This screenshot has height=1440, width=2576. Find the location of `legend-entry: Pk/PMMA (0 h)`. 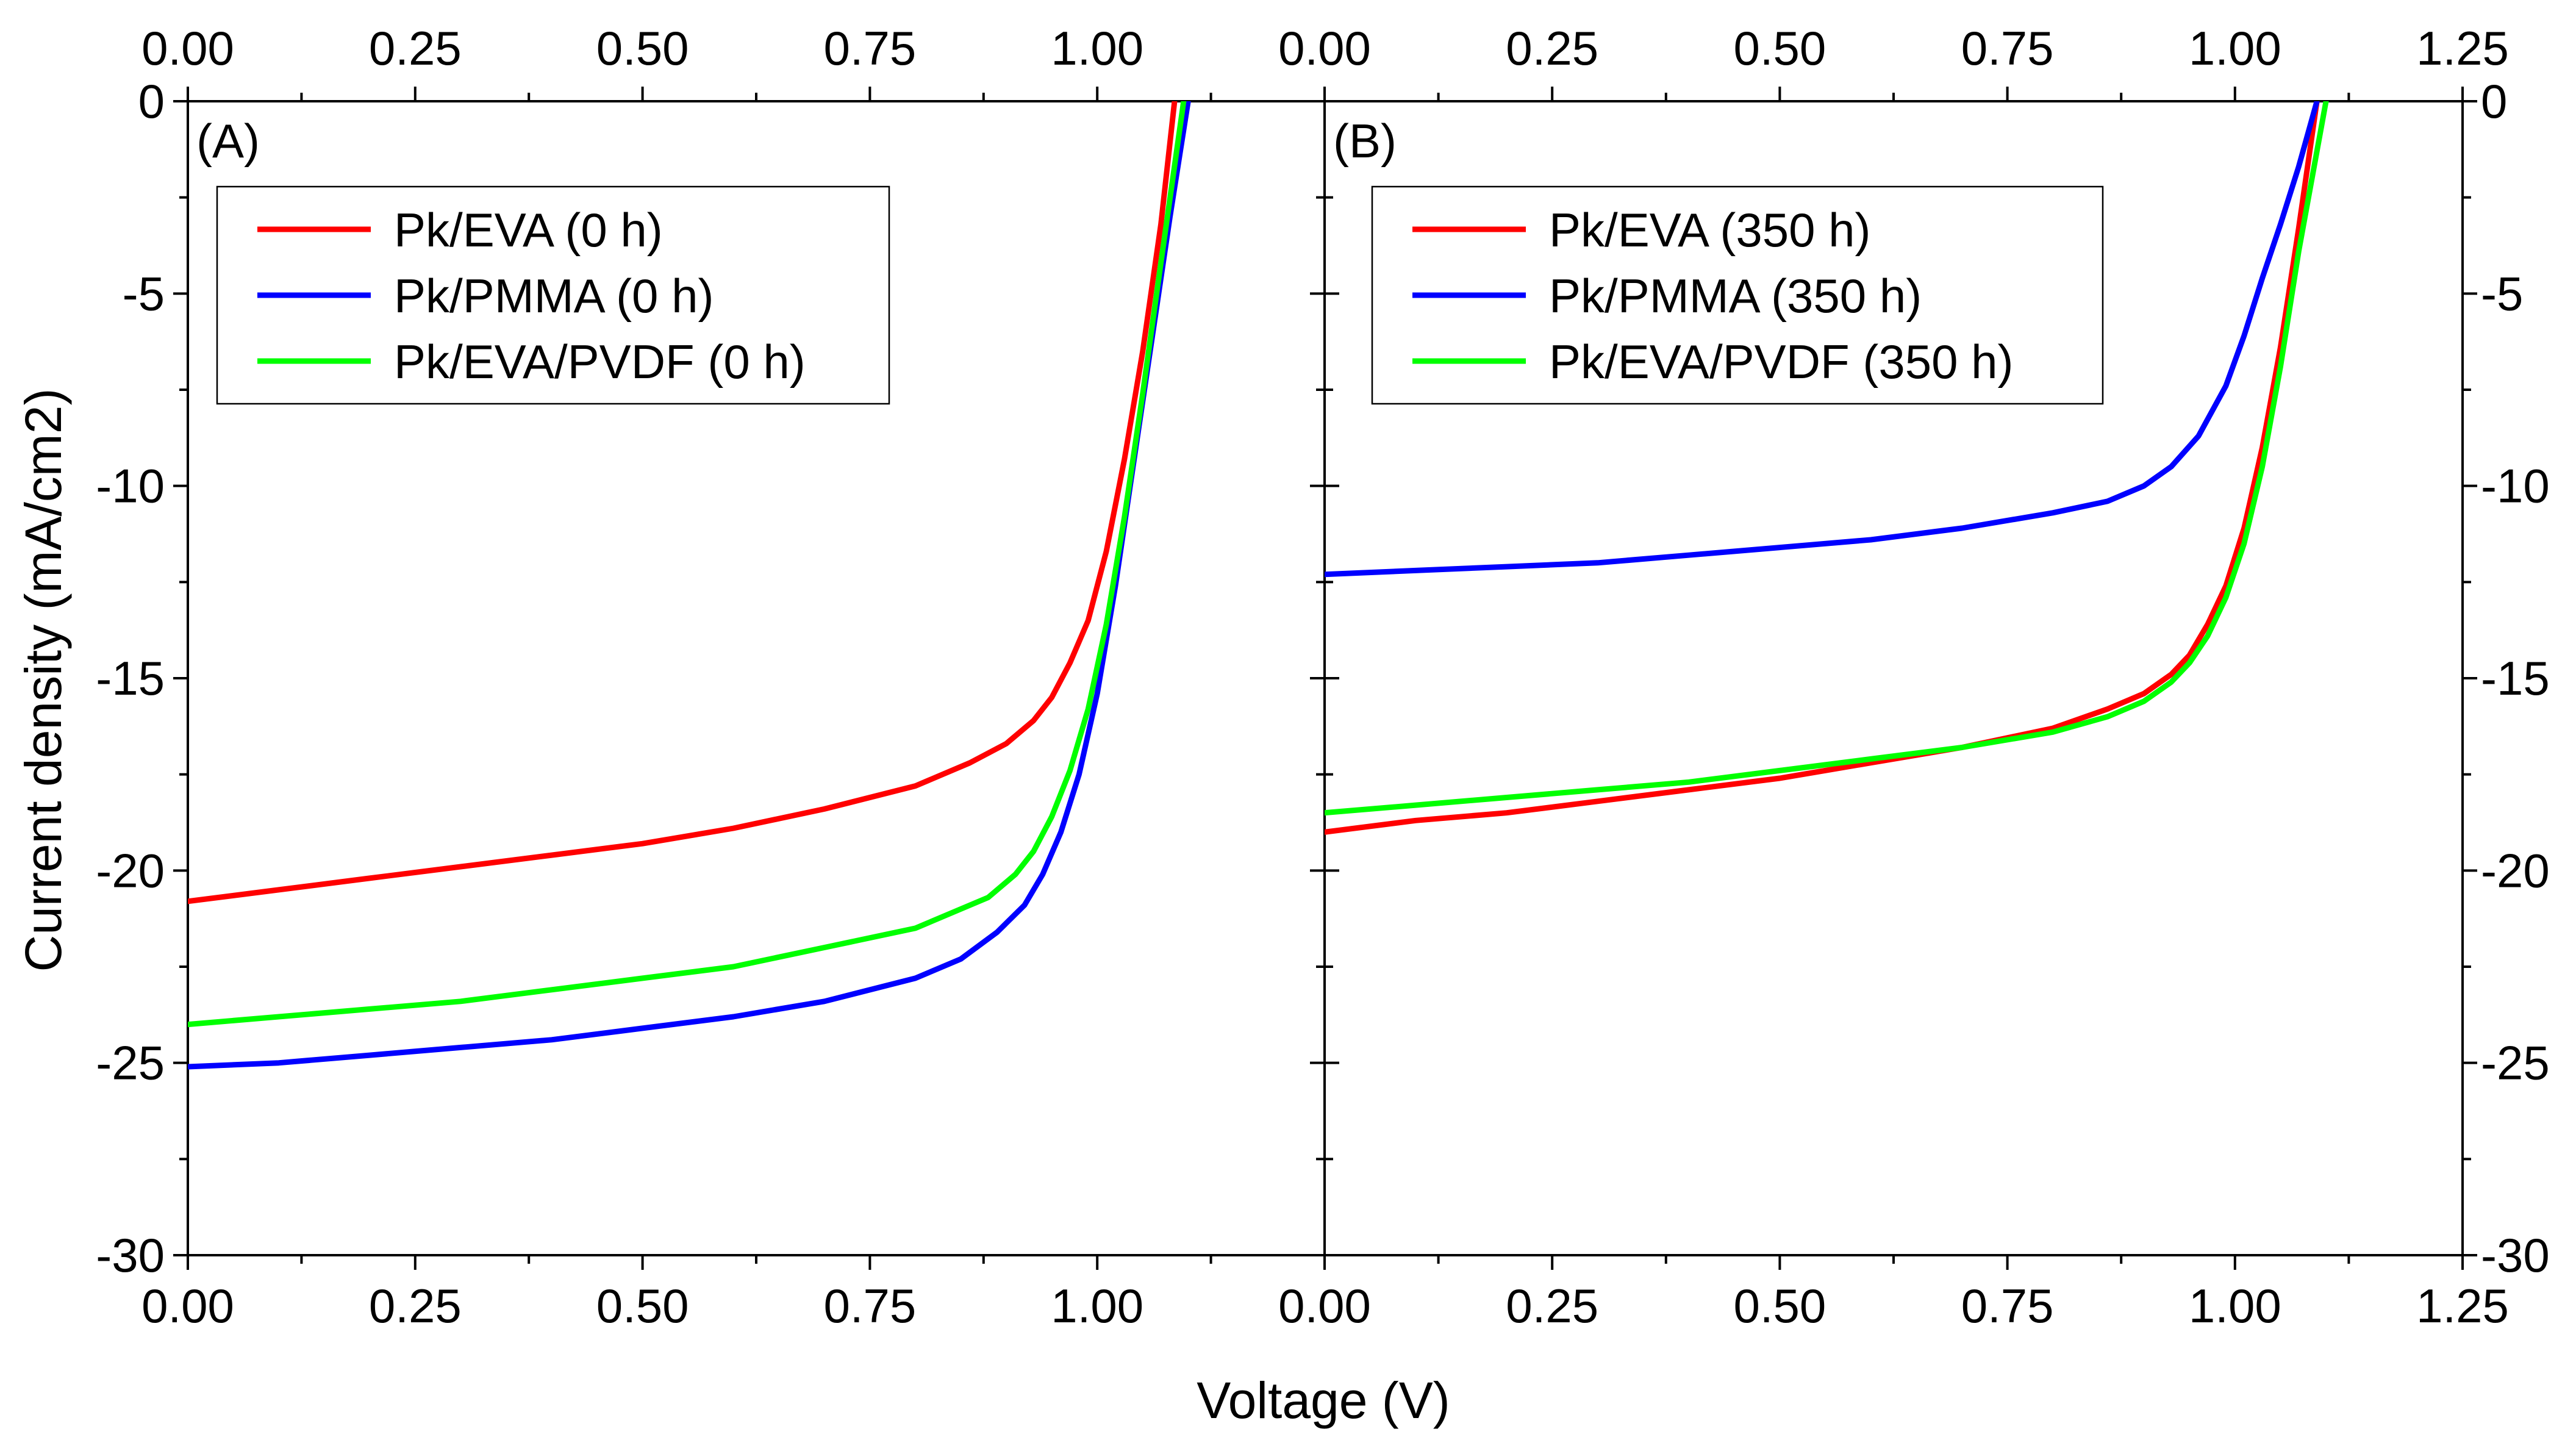

legend-entry: Pk/PMMA (0 h) is located at coordinates (554, 296).